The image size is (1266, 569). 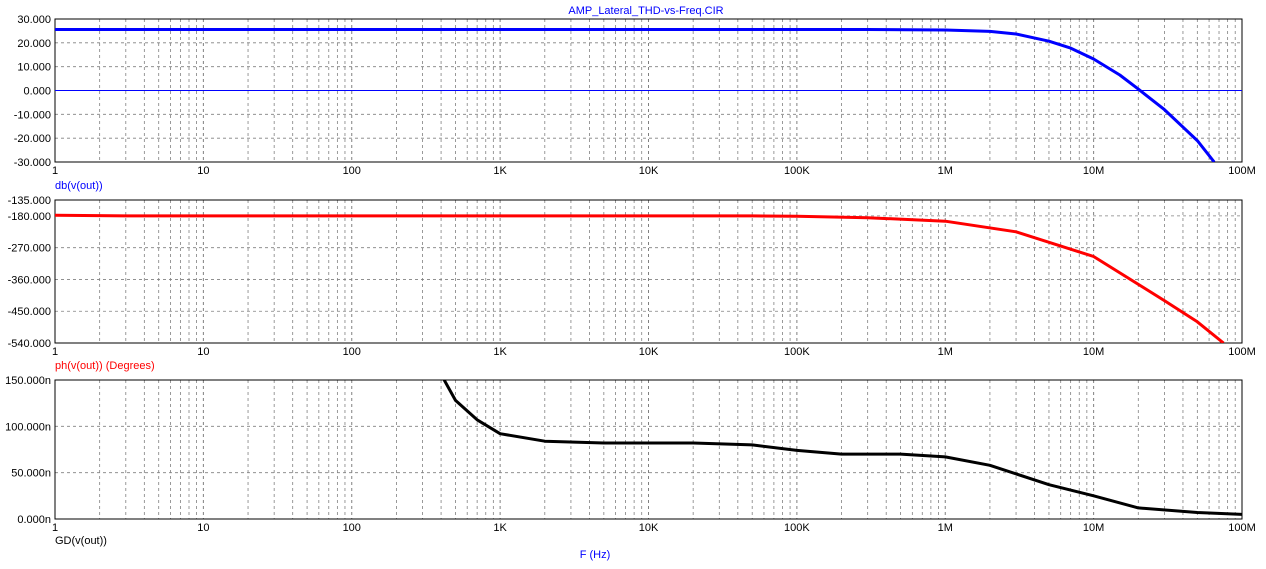 What do you see at coordinates (34, 20) in the screenshot?
I see `y-tick-label: 30.000` at bounding box center [34, 20].